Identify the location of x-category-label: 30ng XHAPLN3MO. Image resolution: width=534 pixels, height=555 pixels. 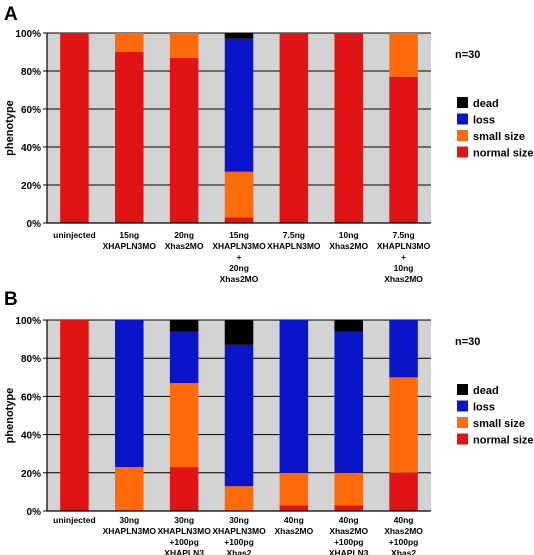
(130, 525).